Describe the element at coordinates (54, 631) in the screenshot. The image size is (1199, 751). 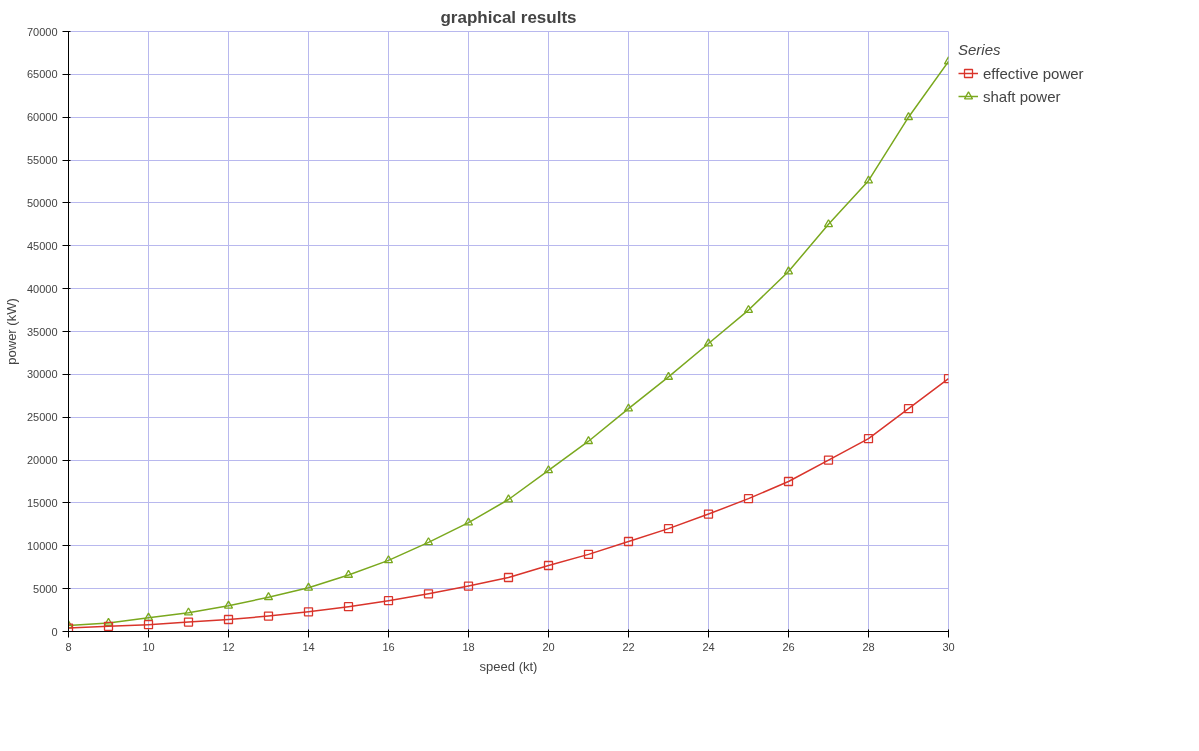
I see `y-tick-label: 0` at that location.